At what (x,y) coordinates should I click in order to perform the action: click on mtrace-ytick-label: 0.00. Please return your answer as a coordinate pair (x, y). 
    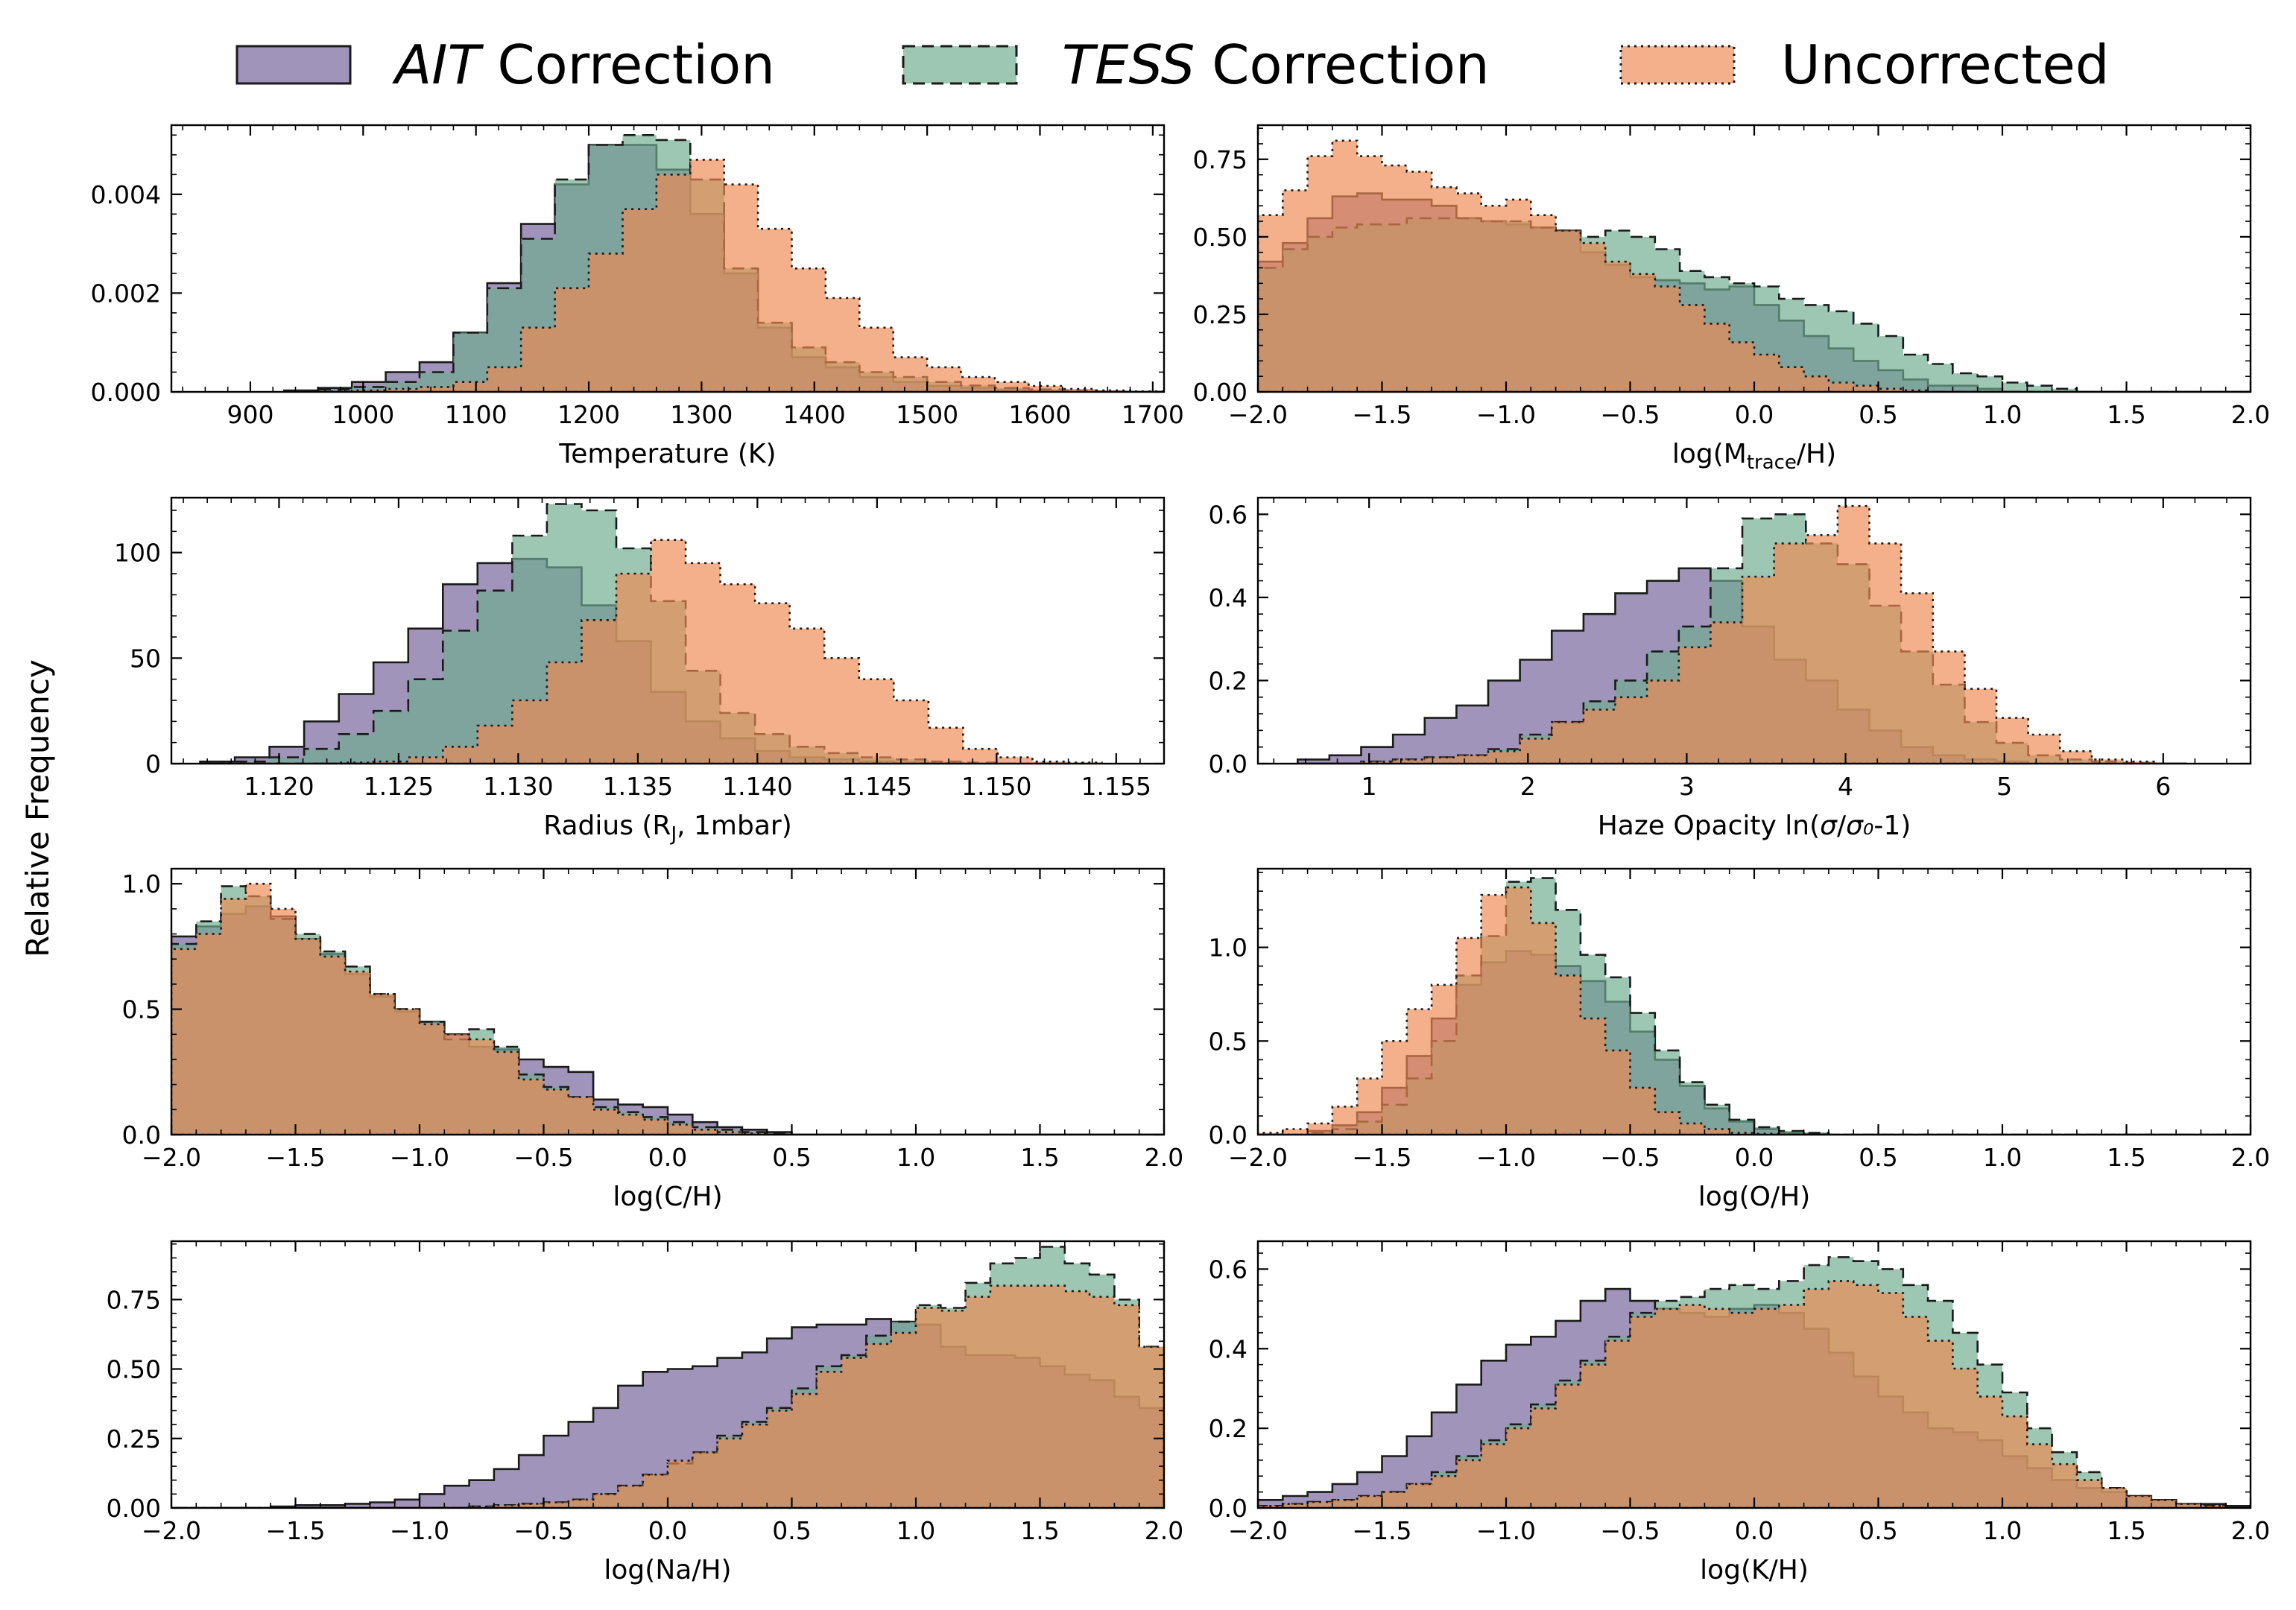
    Looking at the image, I should click on (1220, 392).